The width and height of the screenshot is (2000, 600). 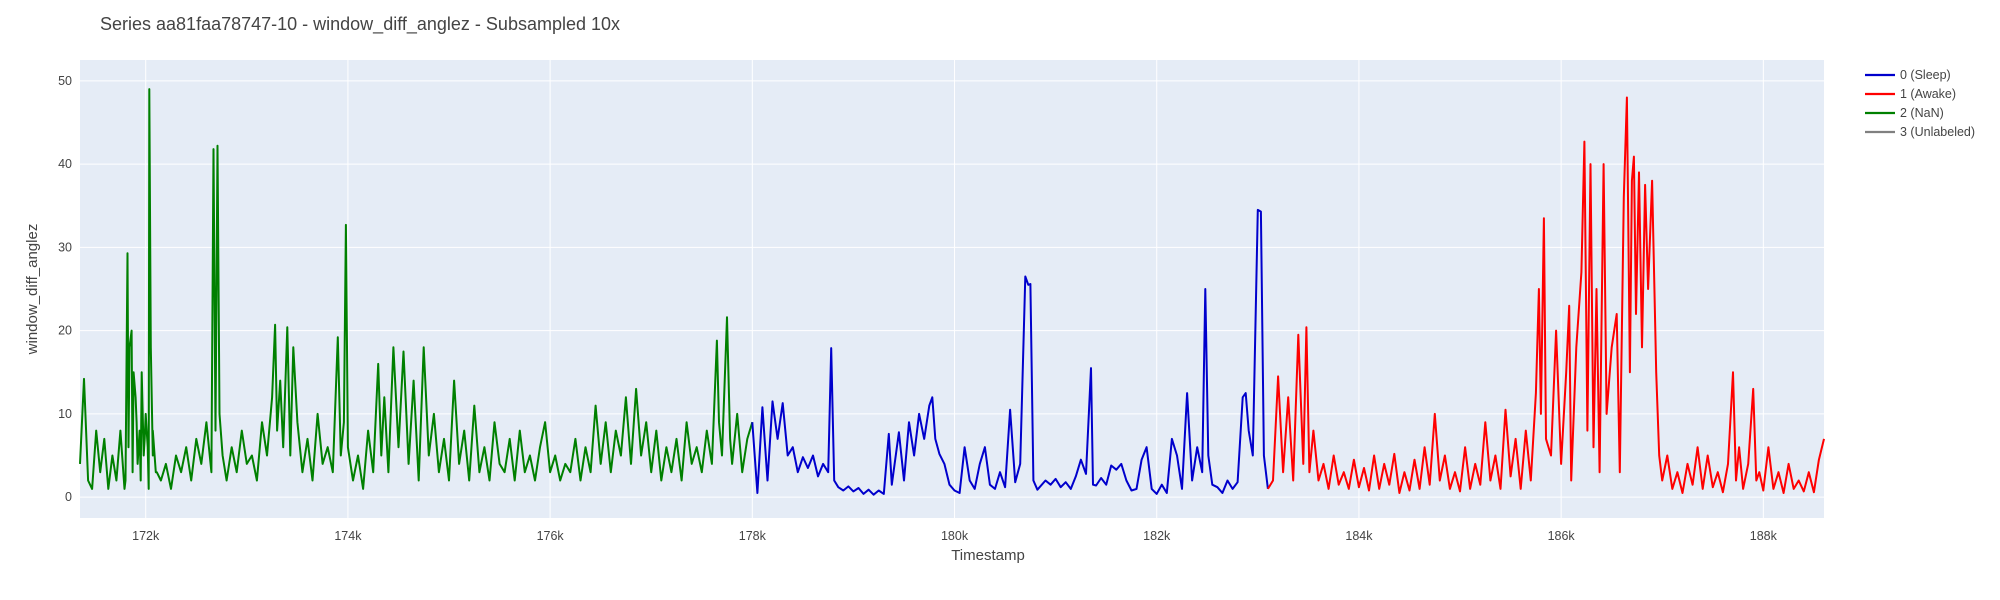 I want to click on x-tick-label: 188k, so click(x=1764, y=536).